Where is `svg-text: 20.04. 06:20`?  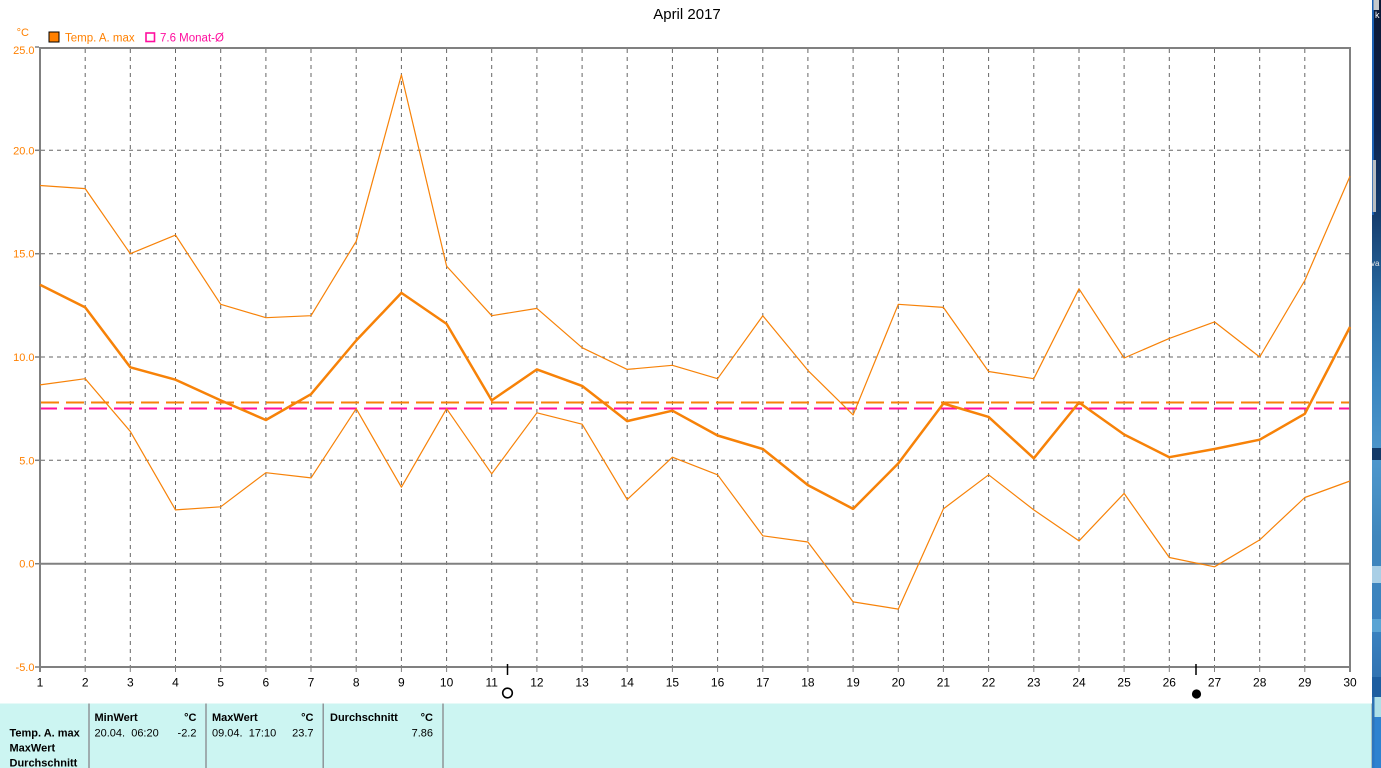
svg-text: 20.04. 06:20 is located at coordinates (127, 734).